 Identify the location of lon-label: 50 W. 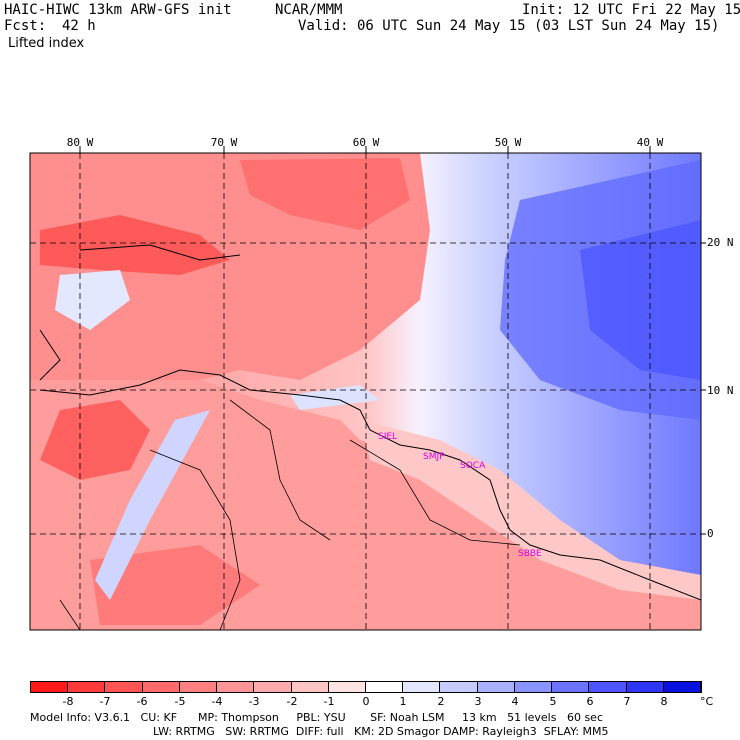
(508, 142).